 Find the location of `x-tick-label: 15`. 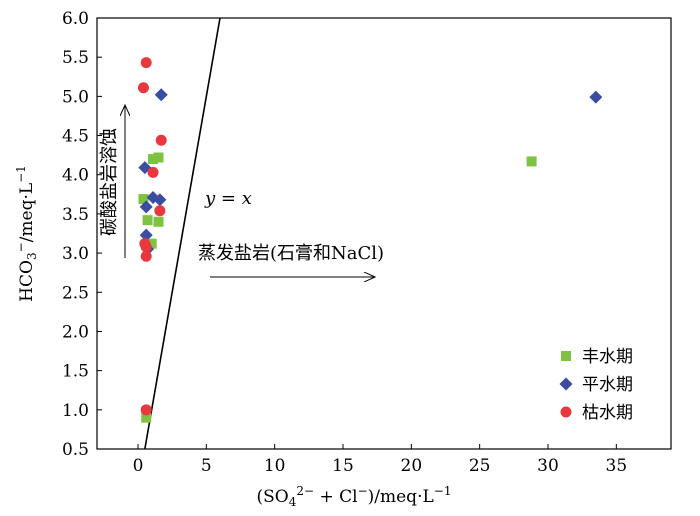

x-tick-label: 15 is located at coordinates (343, 466).